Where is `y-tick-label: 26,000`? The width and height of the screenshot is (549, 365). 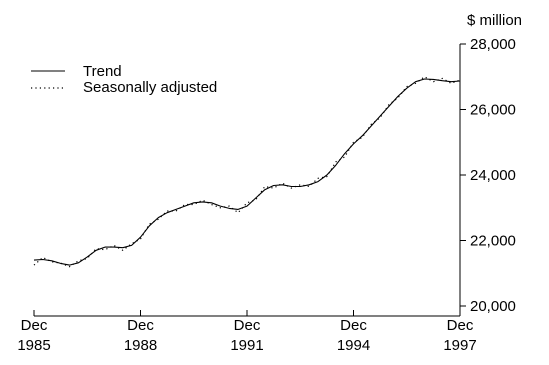
y-tick-label: 26,000 is located at coordinates (493, 110).